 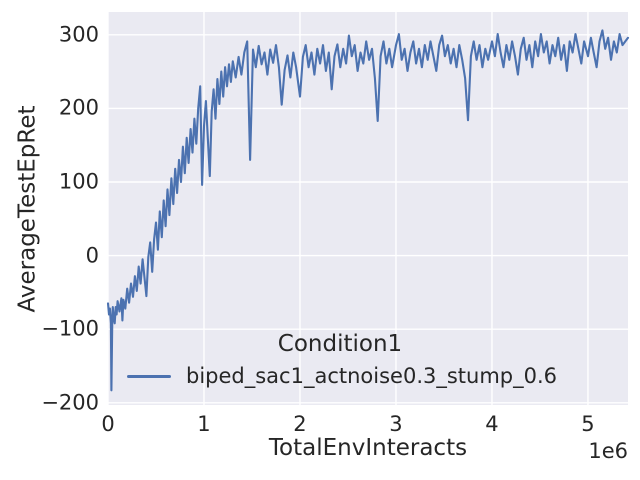 I want to click on ytick-label: −100, so click(x=70, y=328).